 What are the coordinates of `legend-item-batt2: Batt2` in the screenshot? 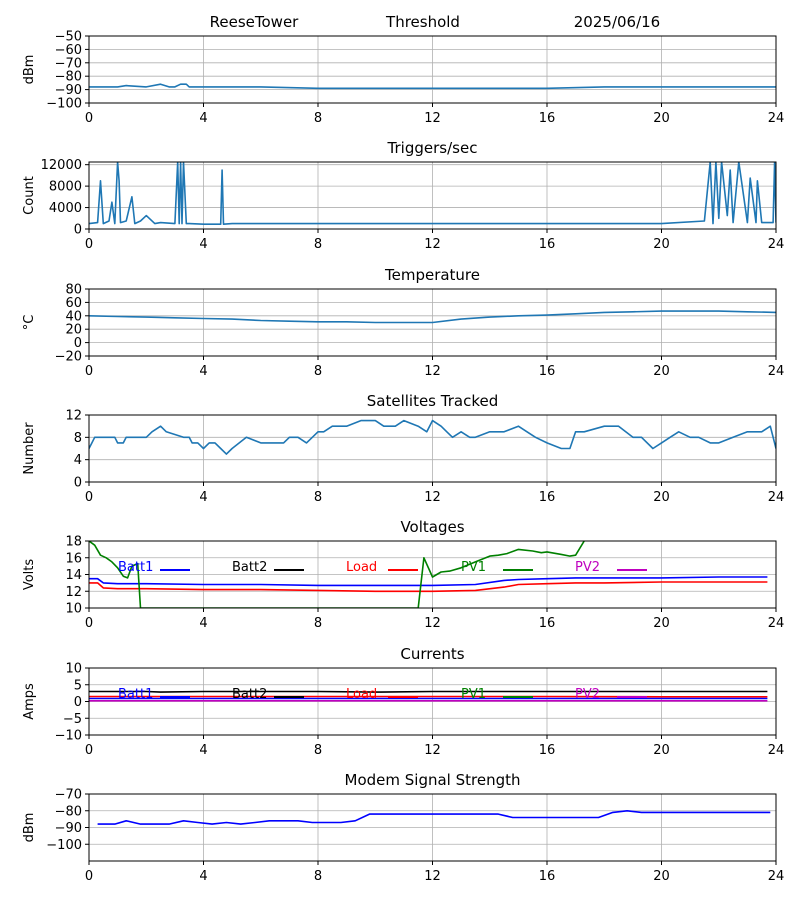 It's located at (268, 567).